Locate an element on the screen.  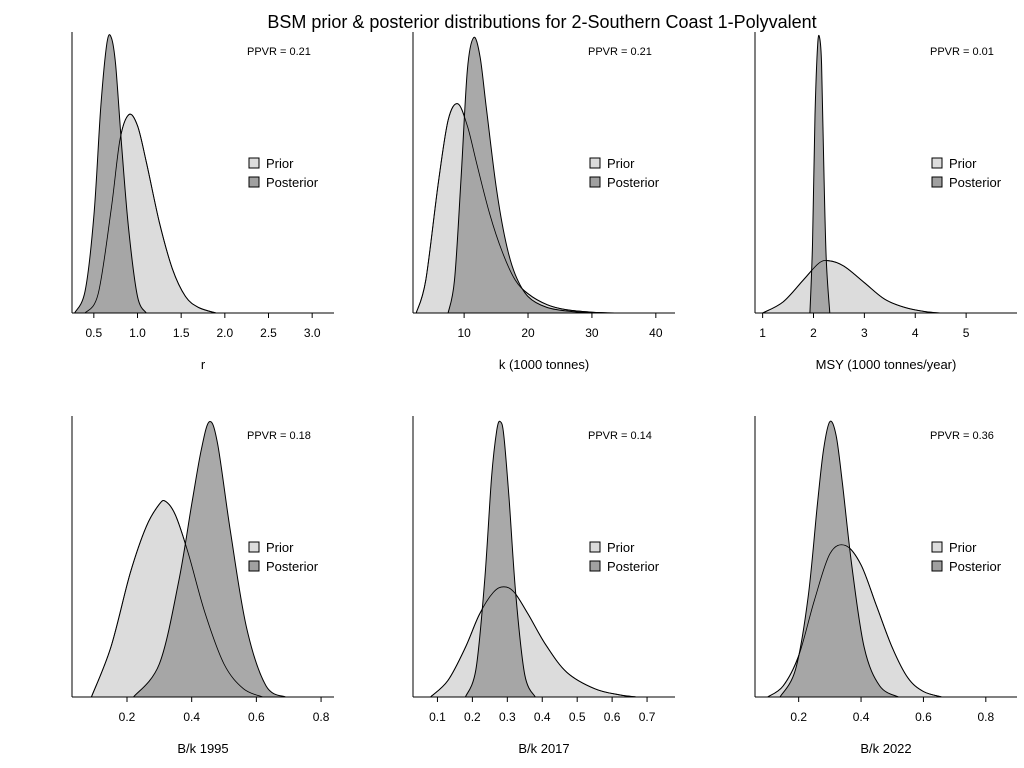
x-tick-label: 3 is located at coordinates (864, 333).